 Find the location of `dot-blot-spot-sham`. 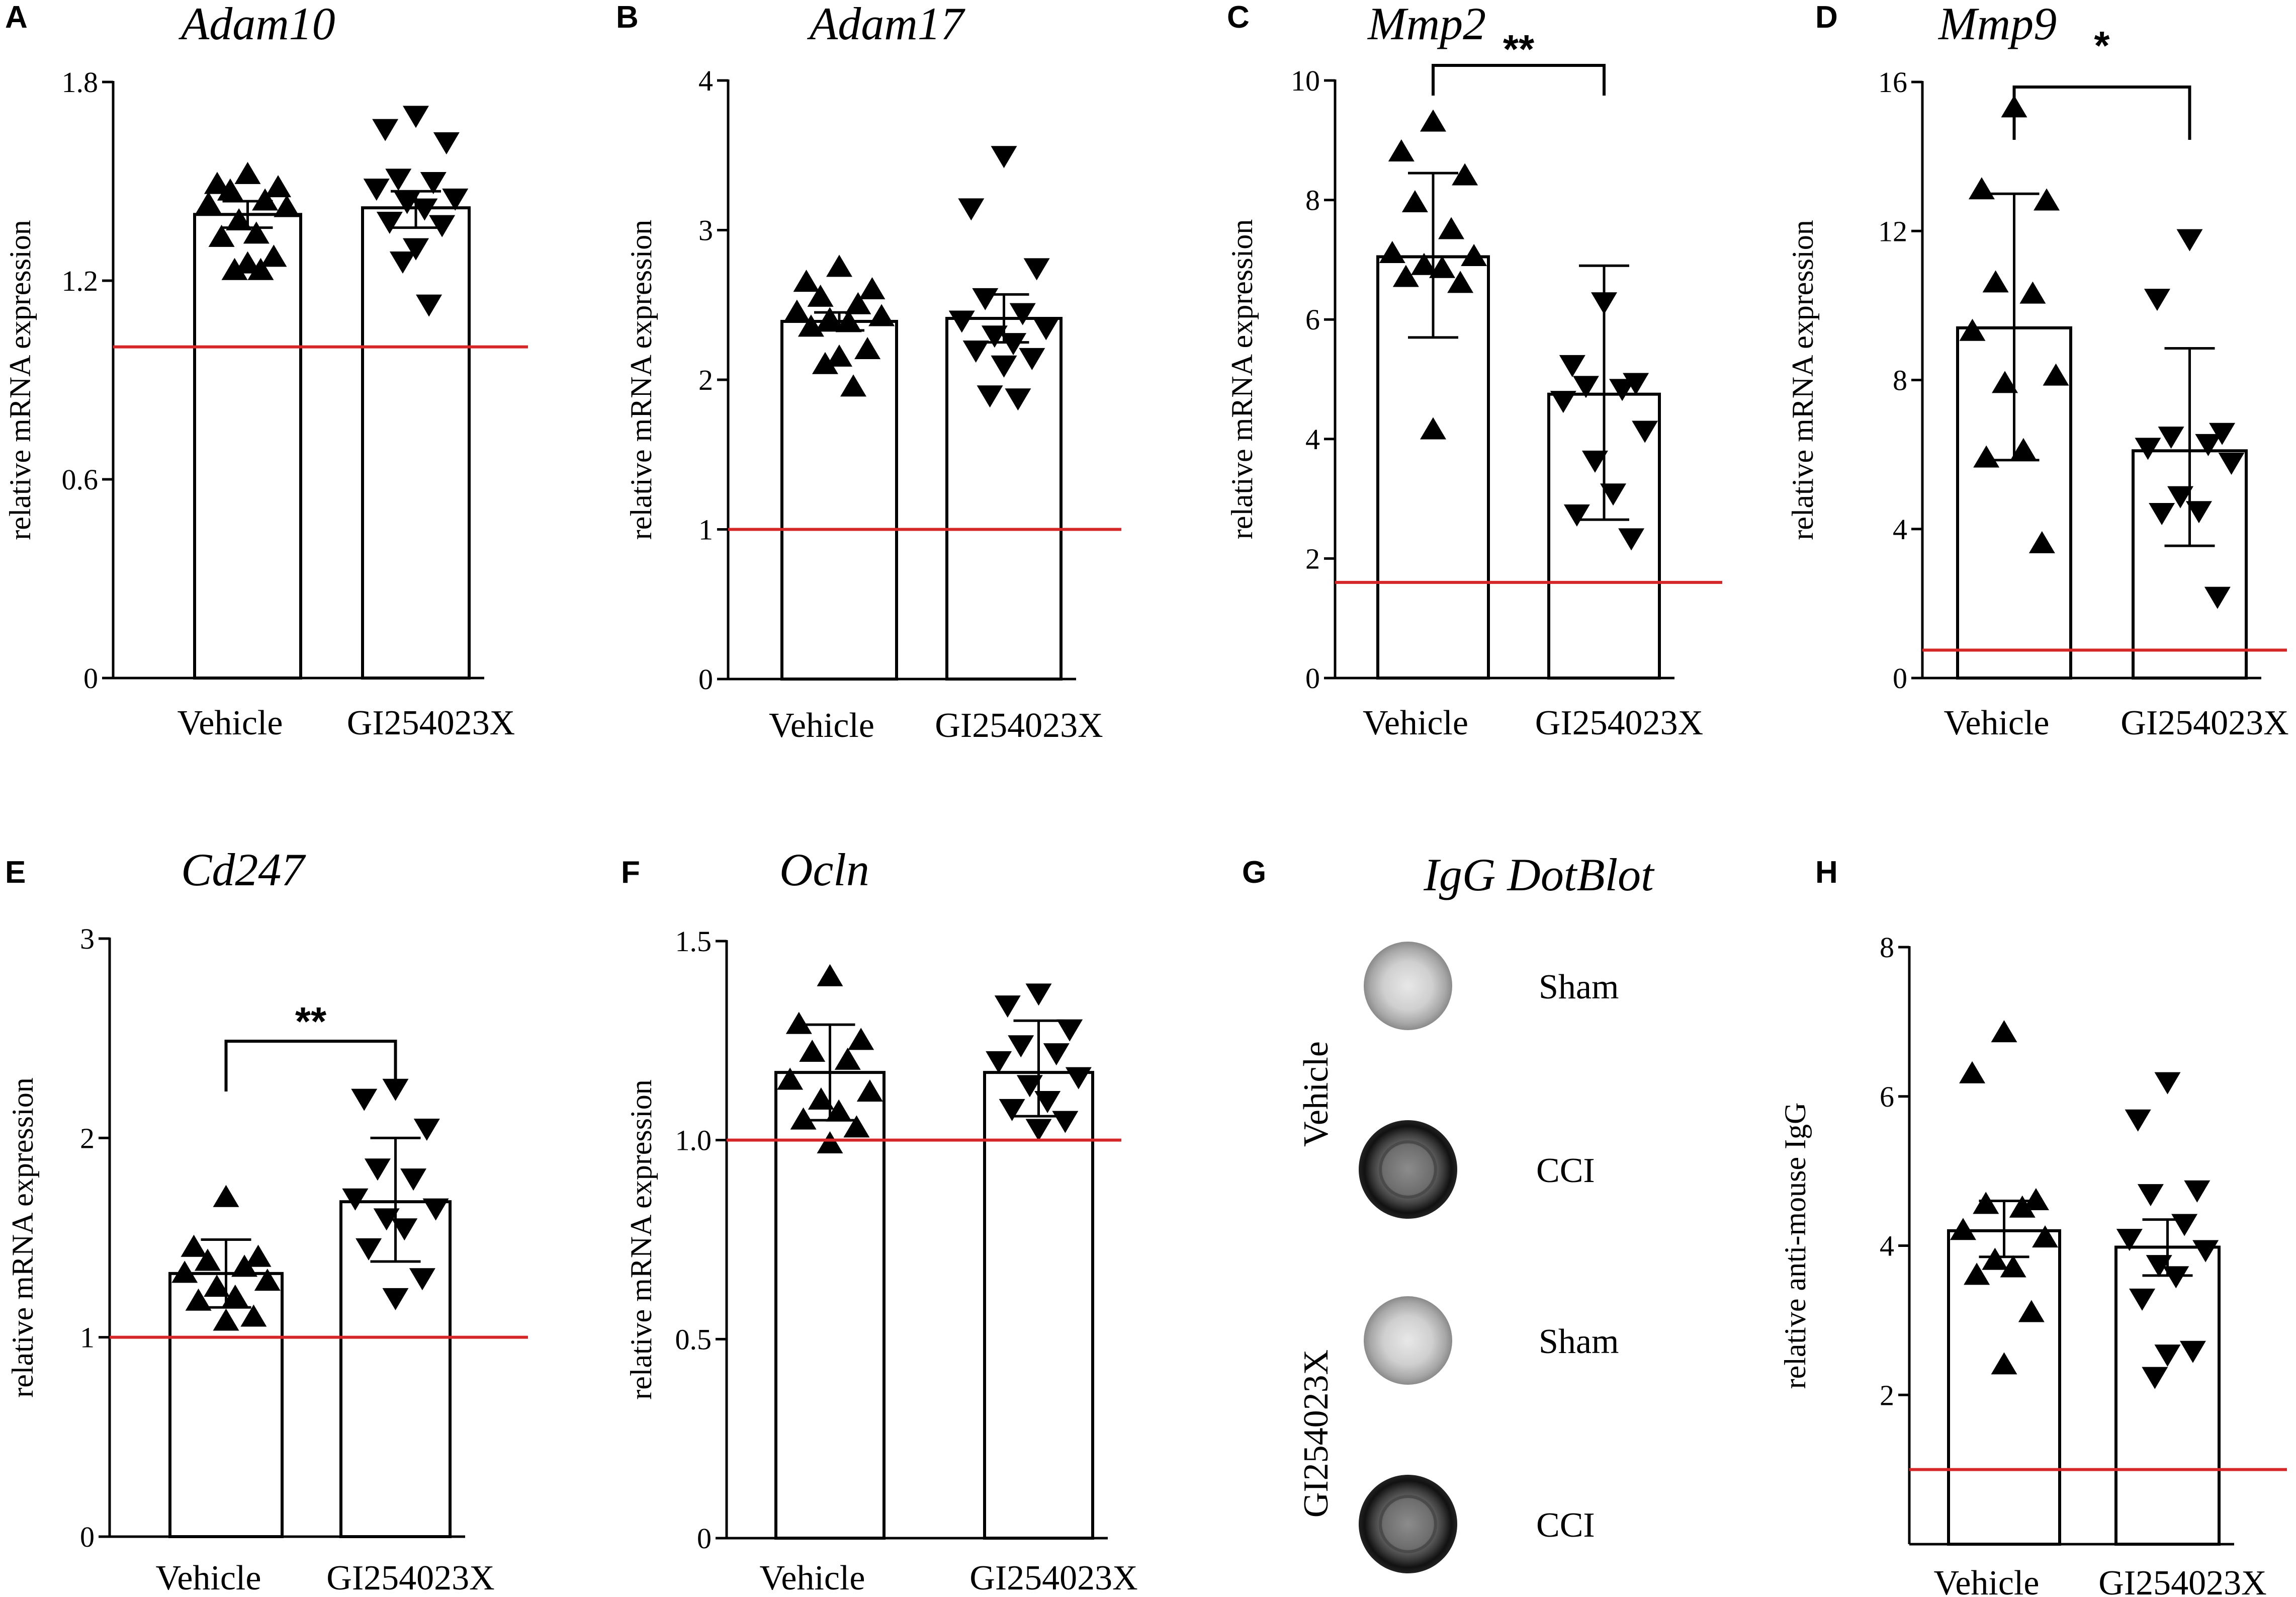

dot-blot-spot-sham is located at coordinates (1408, 1340).